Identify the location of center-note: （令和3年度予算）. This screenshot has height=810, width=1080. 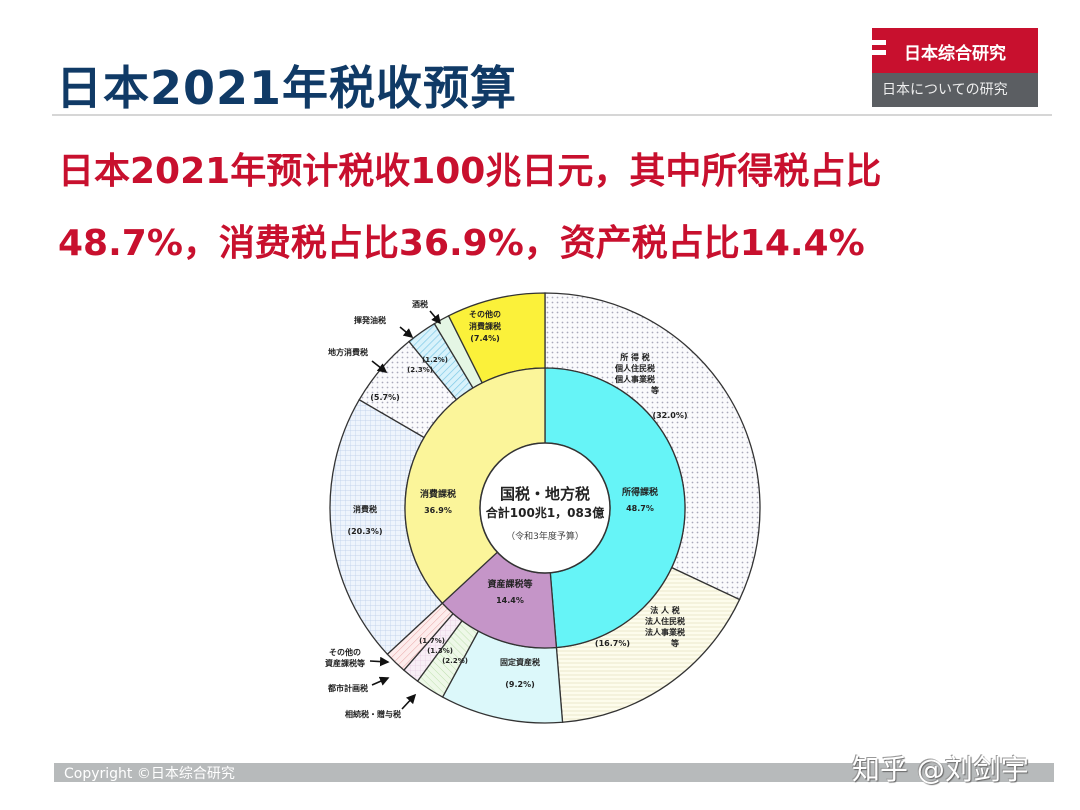
(545, 536).